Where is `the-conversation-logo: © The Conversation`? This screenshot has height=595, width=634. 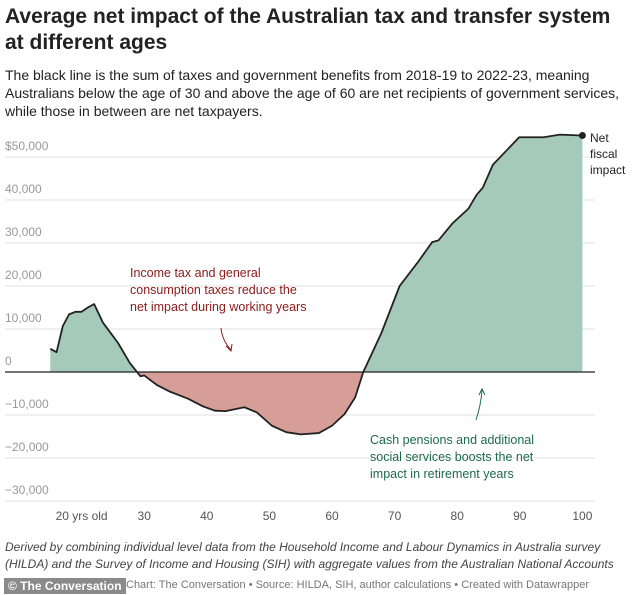 the-conversation-logo: © The Conversation is located at coordinates (65, 586).